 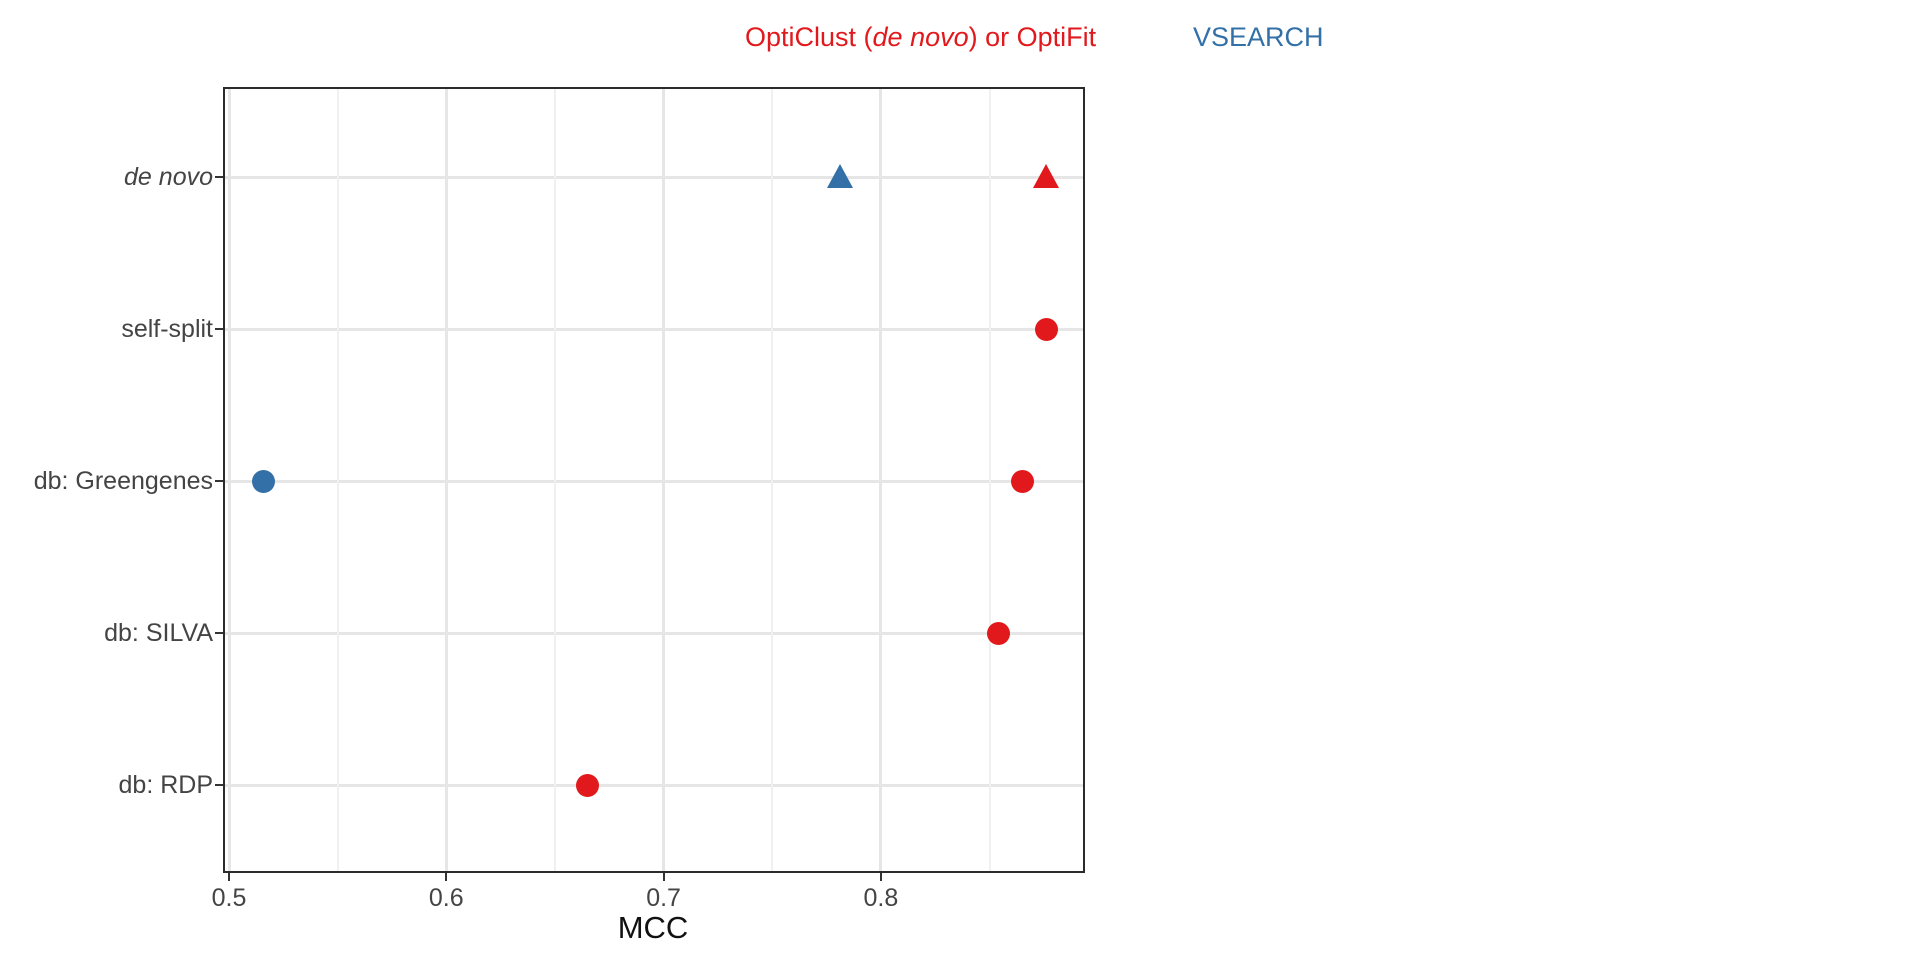 What do you see at coordinates (446, 898) in the screenshot?
I see `x-tick-label: 0.6` at bounding box center [446, 898].